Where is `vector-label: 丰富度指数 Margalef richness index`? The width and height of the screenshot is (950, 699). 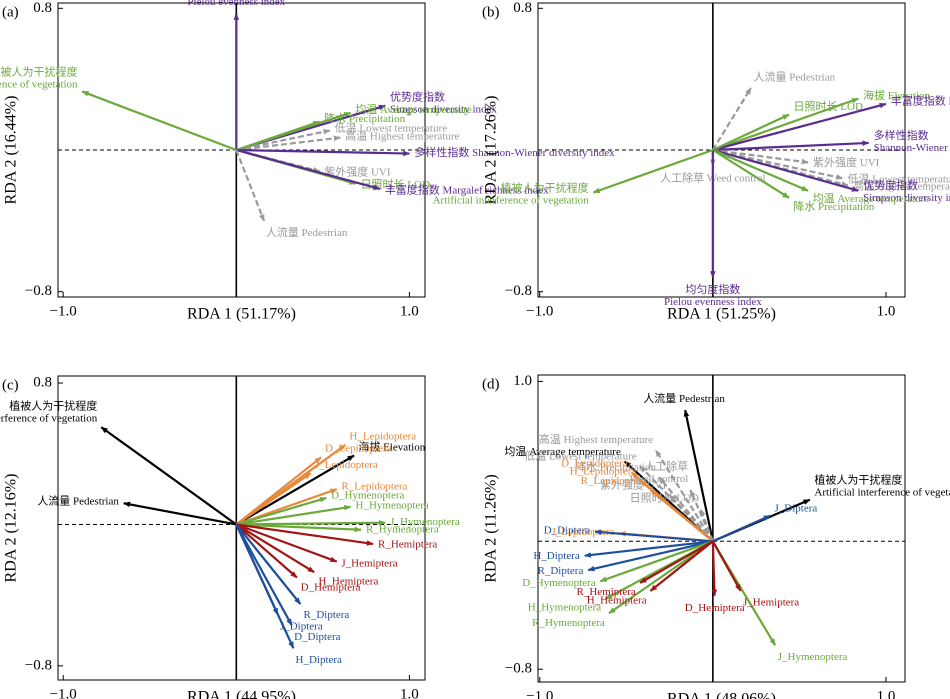
vector-label: 丰富度指数 Margalef richness index is located at coordinates (467, 189).